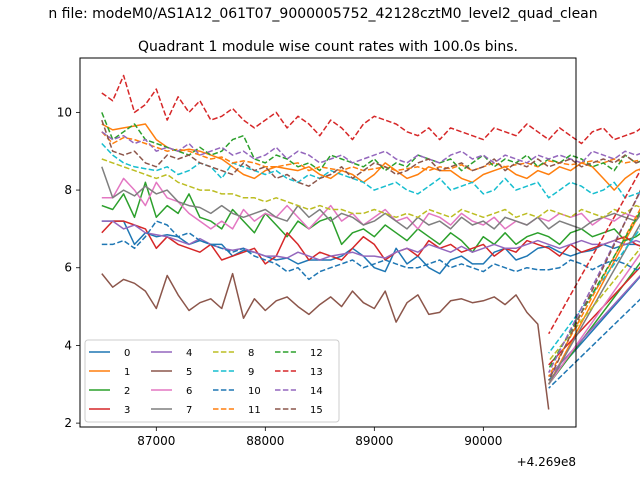 The height and width of the screenshot is (480, 640). I want to click on legend-label-4: 4, so click(189, 353).